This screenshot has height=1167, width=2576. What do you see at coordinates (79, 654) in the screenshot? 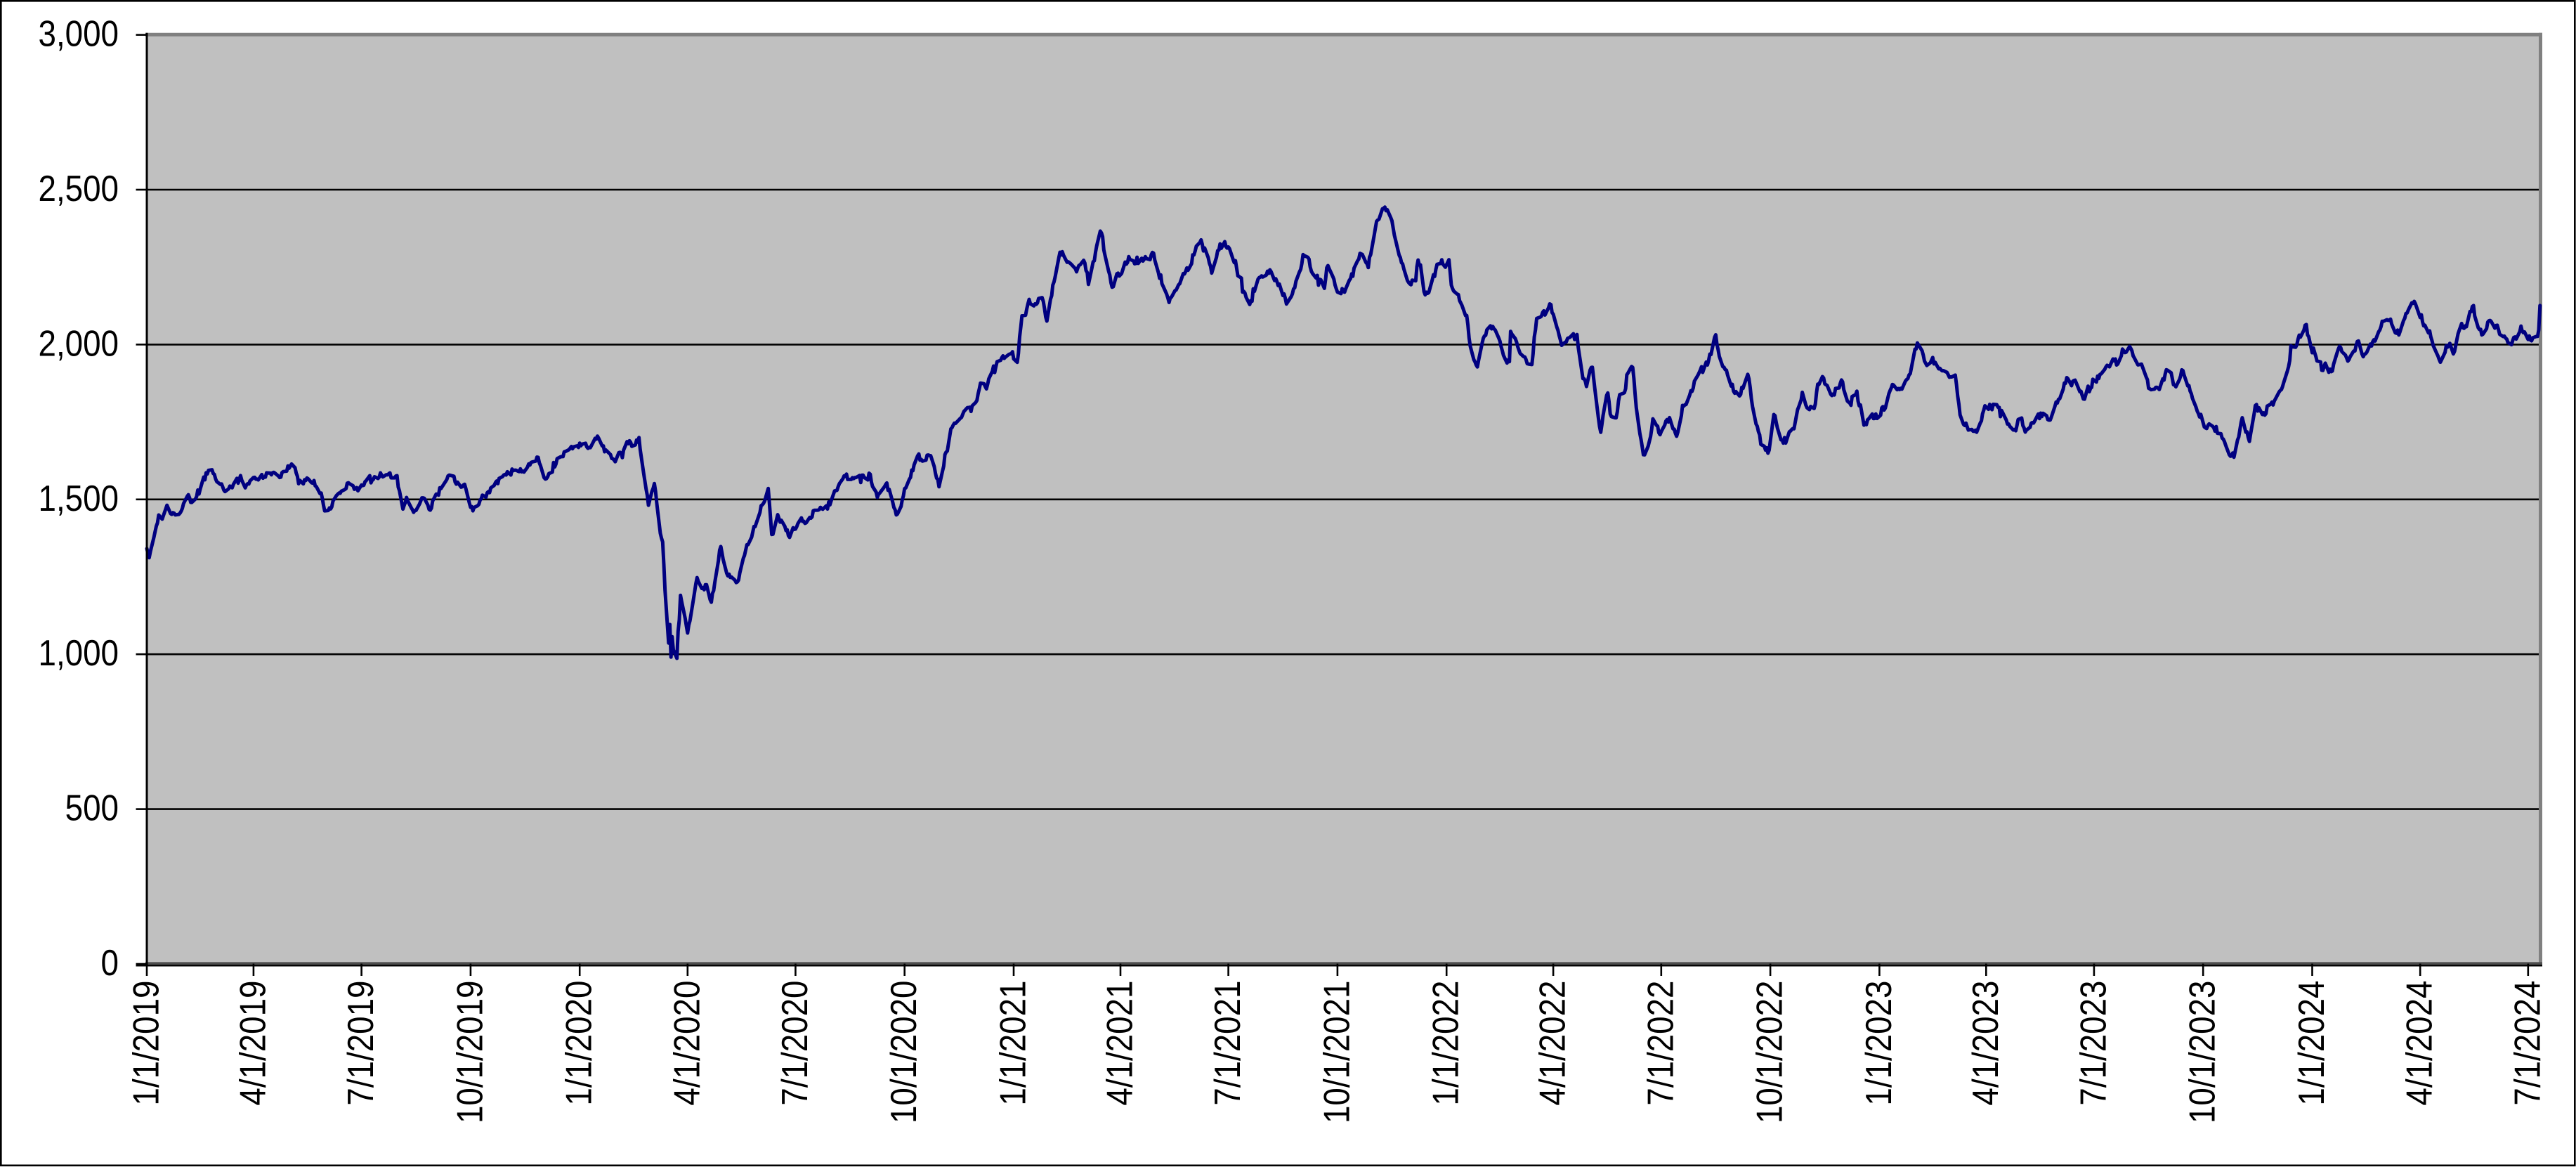
I see `svg-text: 1,000` at bounding box center [79, 654].